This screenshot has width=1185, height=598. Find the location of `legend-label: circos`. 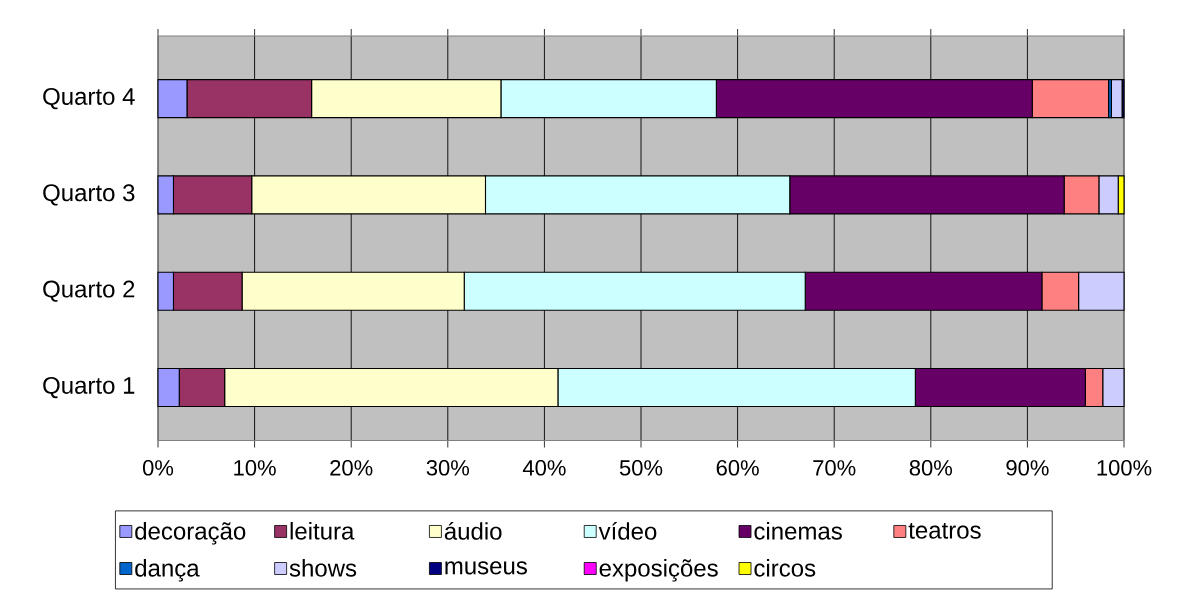

legend-label: circos is located at coordinates (785, 568).